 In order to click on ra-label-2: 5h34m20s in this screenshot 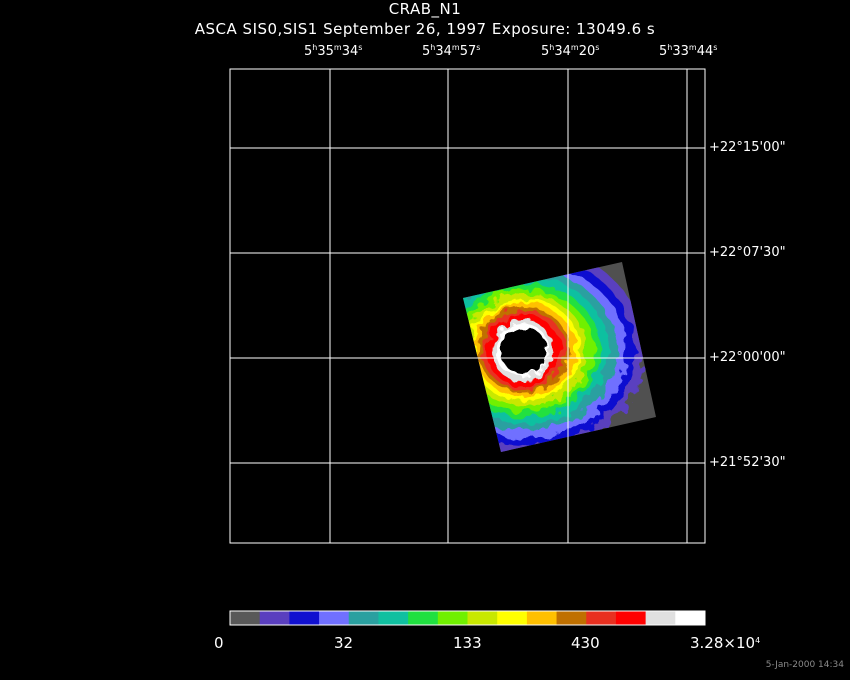, I will do `click(570, 51)`.